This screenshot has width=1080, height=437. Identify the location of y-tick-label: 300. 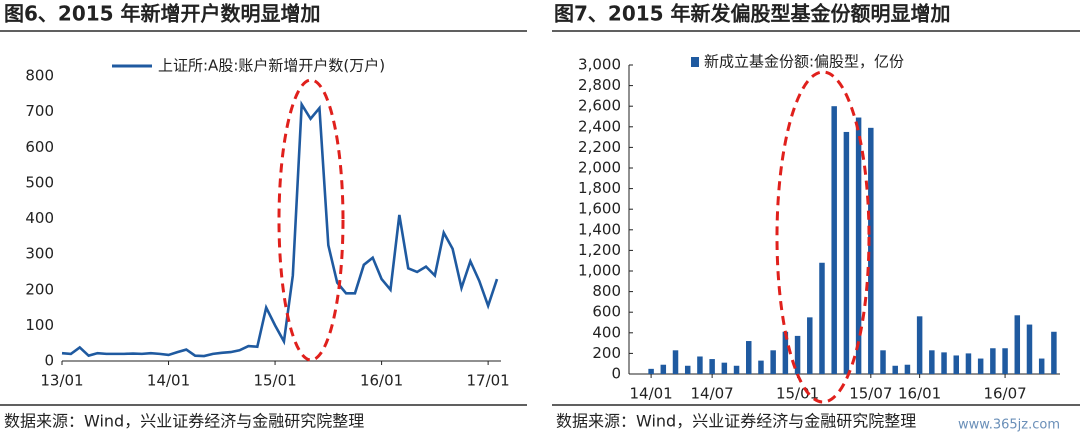
(39, 254).